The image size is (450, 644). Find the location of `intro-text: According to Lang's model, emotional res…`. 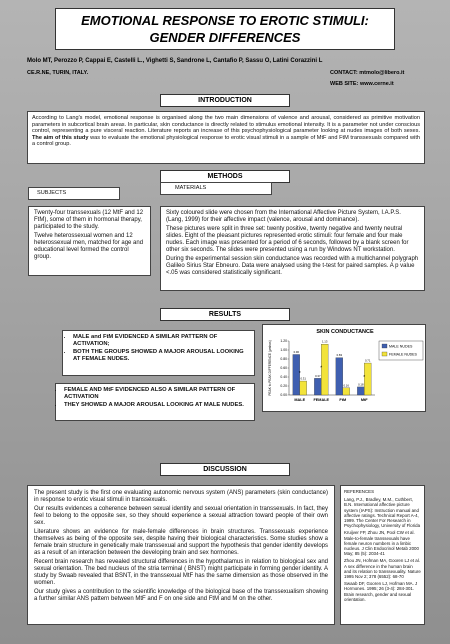

intro-text: According to Lang's model, emotional res… is located at coordinates (226, 137).